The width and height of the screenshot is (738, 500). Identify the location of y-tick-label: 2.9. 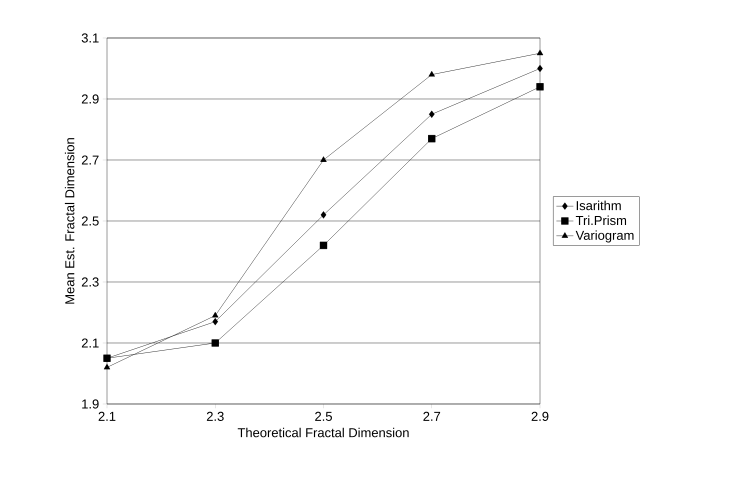
(90, 99).